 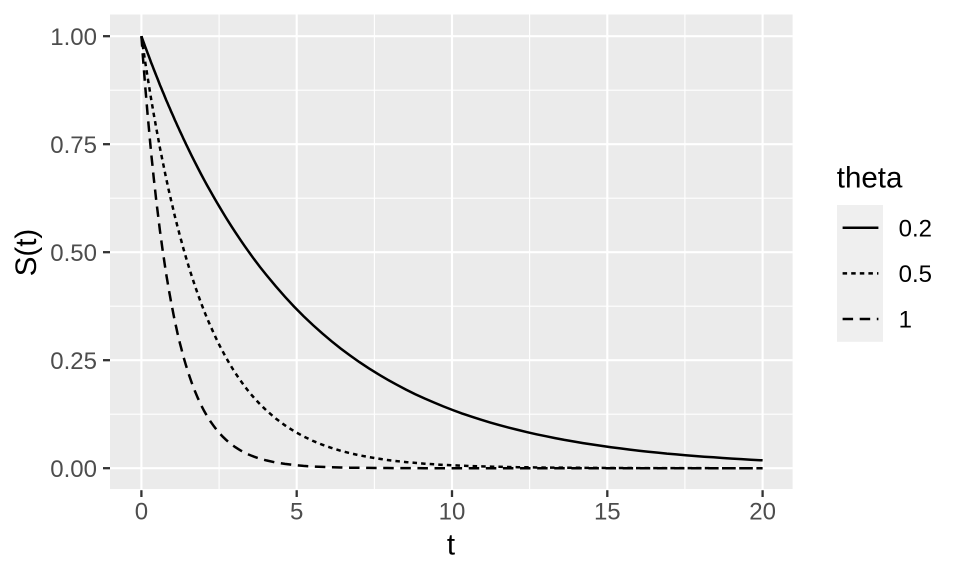 I want to click on svg-text: 20, so click(x=762, y=512).